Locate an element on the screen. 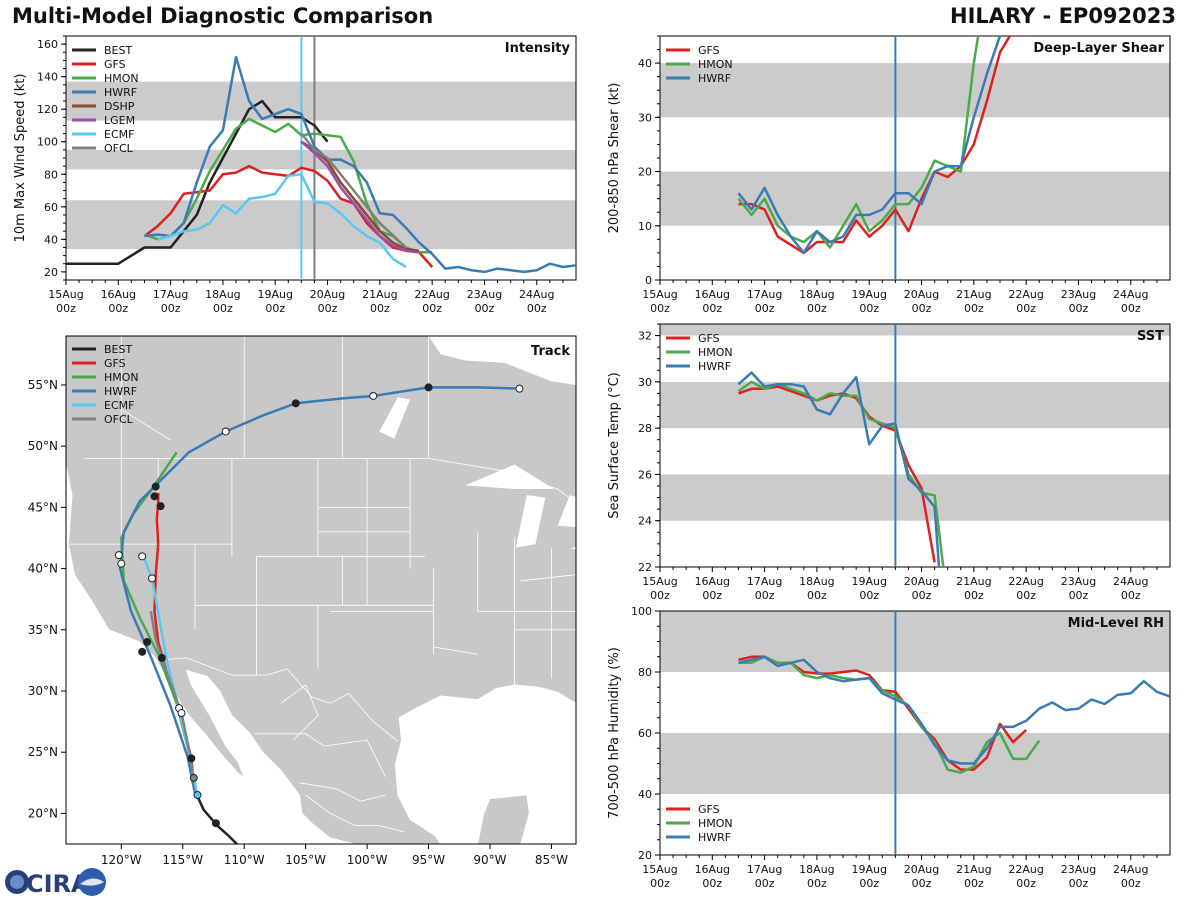  rh-xtick-label-date: 19Aug is located at coordinates (868, 869).